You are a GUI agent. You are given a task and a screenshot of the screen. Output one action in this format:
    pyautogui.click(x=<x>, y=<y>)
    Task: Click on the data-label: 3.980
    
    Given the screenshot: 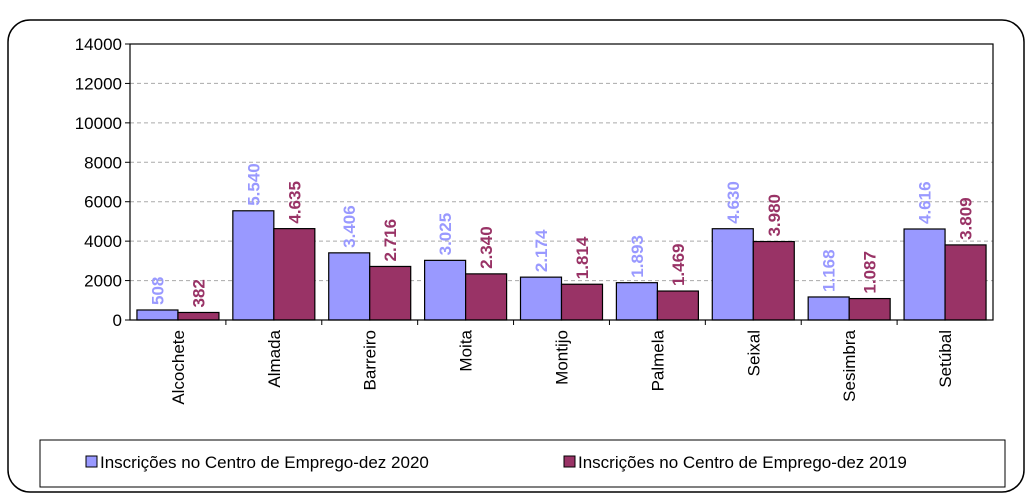 What is the action you would take?
    pyautogui.click(x=774, y=215)
    